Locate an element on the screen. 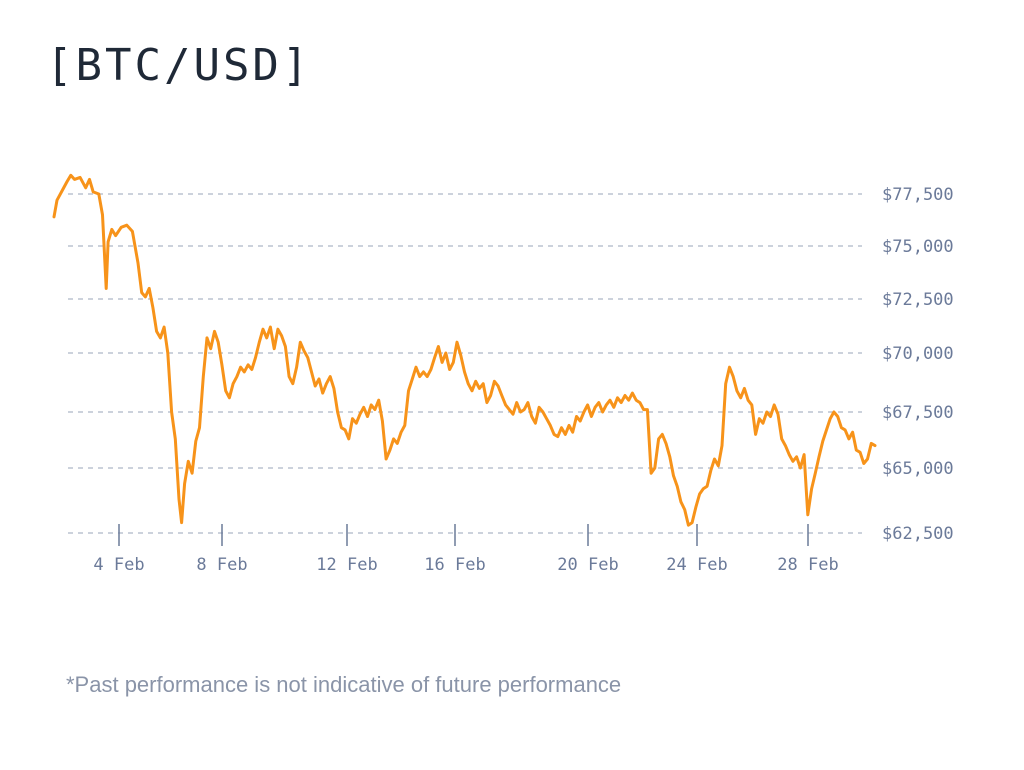  y-tick-label: $75,000 is located at coordinates (918, 247).